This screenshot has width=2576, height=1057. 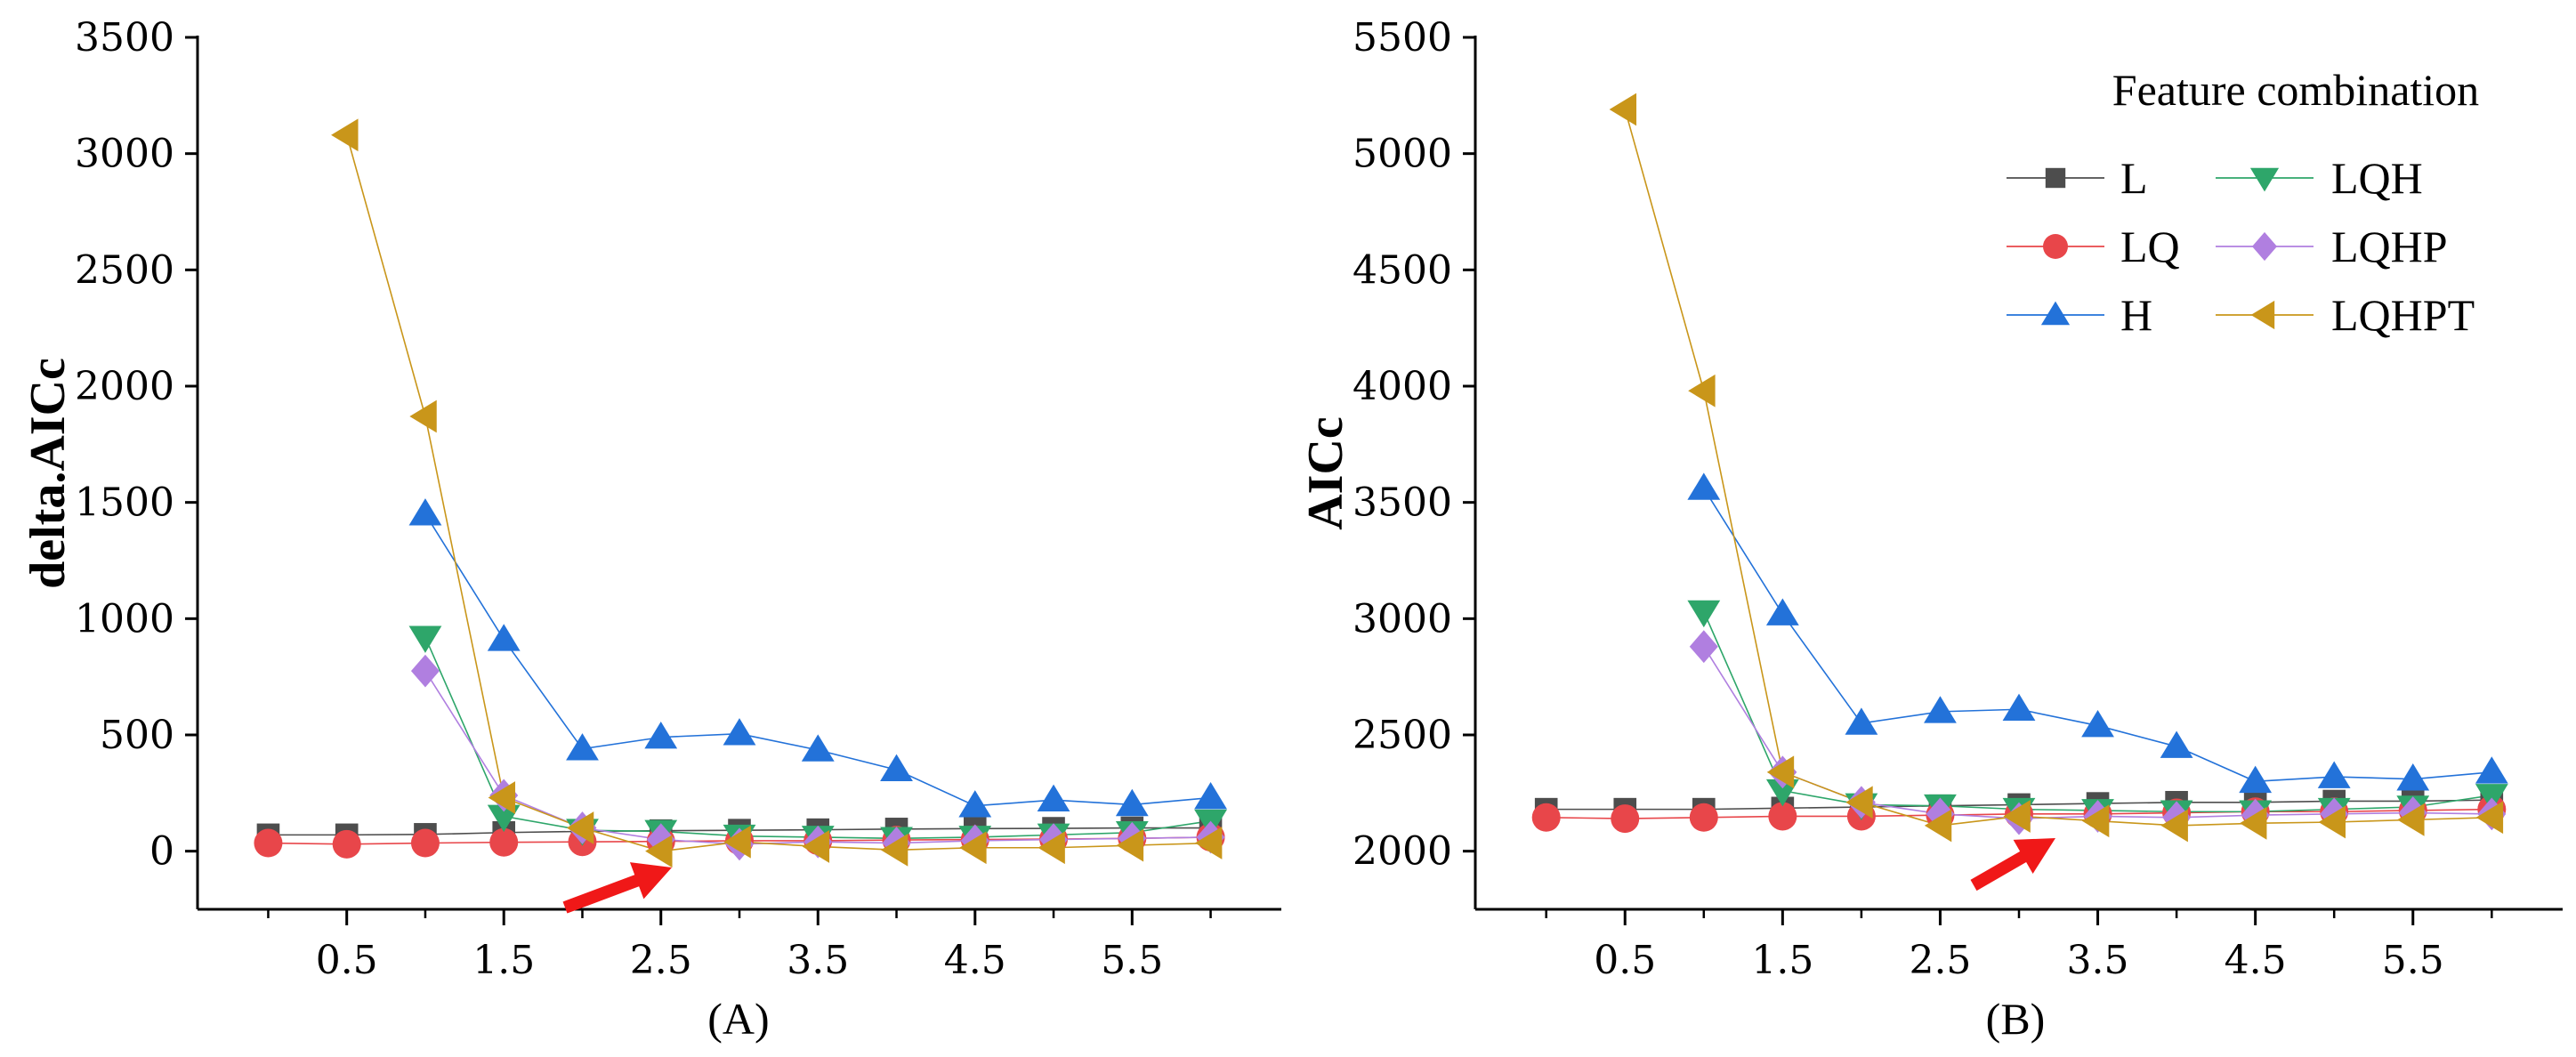 What do you see at coordinates (2389, 247) in the screenshot?
I see `legend-label-lqhp: LQHP` at bounding box center [2389, 247].